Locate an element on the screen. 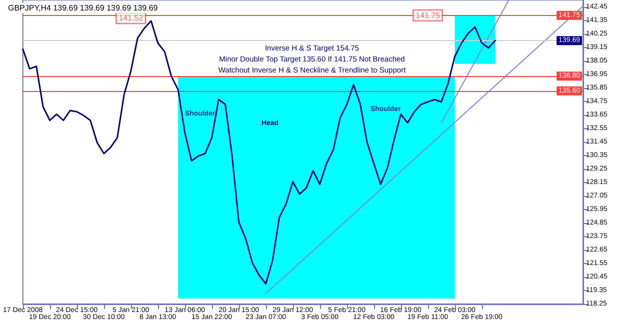  annotation: 141.52 is located at coordinates (131, 18).